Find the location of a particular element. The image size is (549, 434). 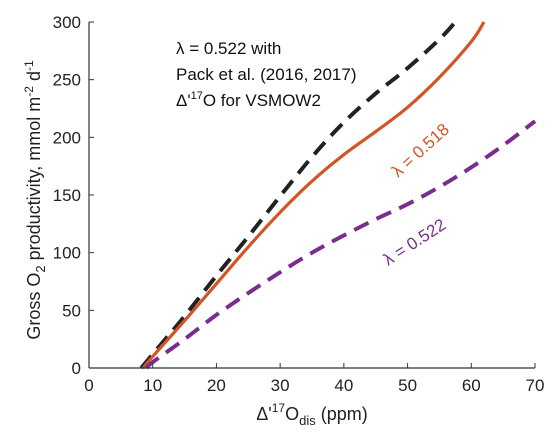

y-tick-label: 100 is located at coordinates (67, 253).